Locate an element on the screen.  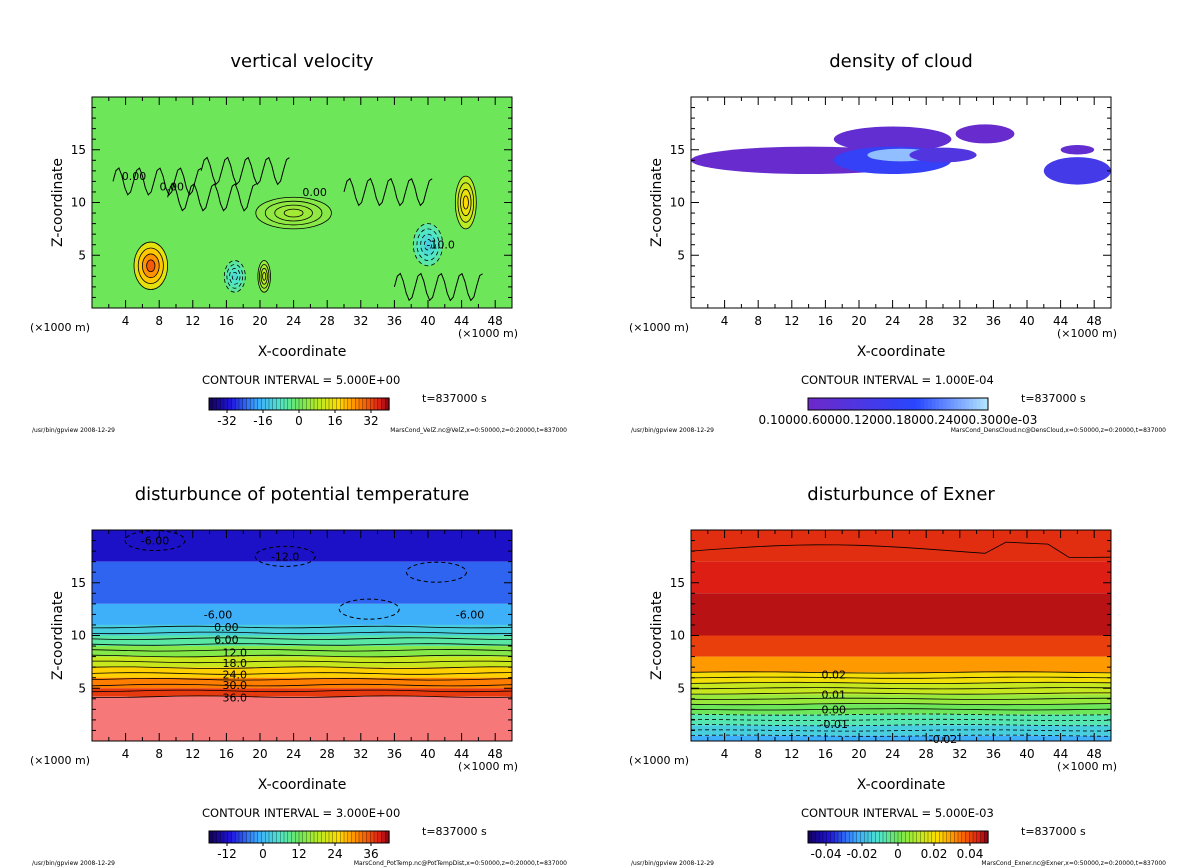
colorbar-tick-label: -0.04 is located at coordinates (825, 854).